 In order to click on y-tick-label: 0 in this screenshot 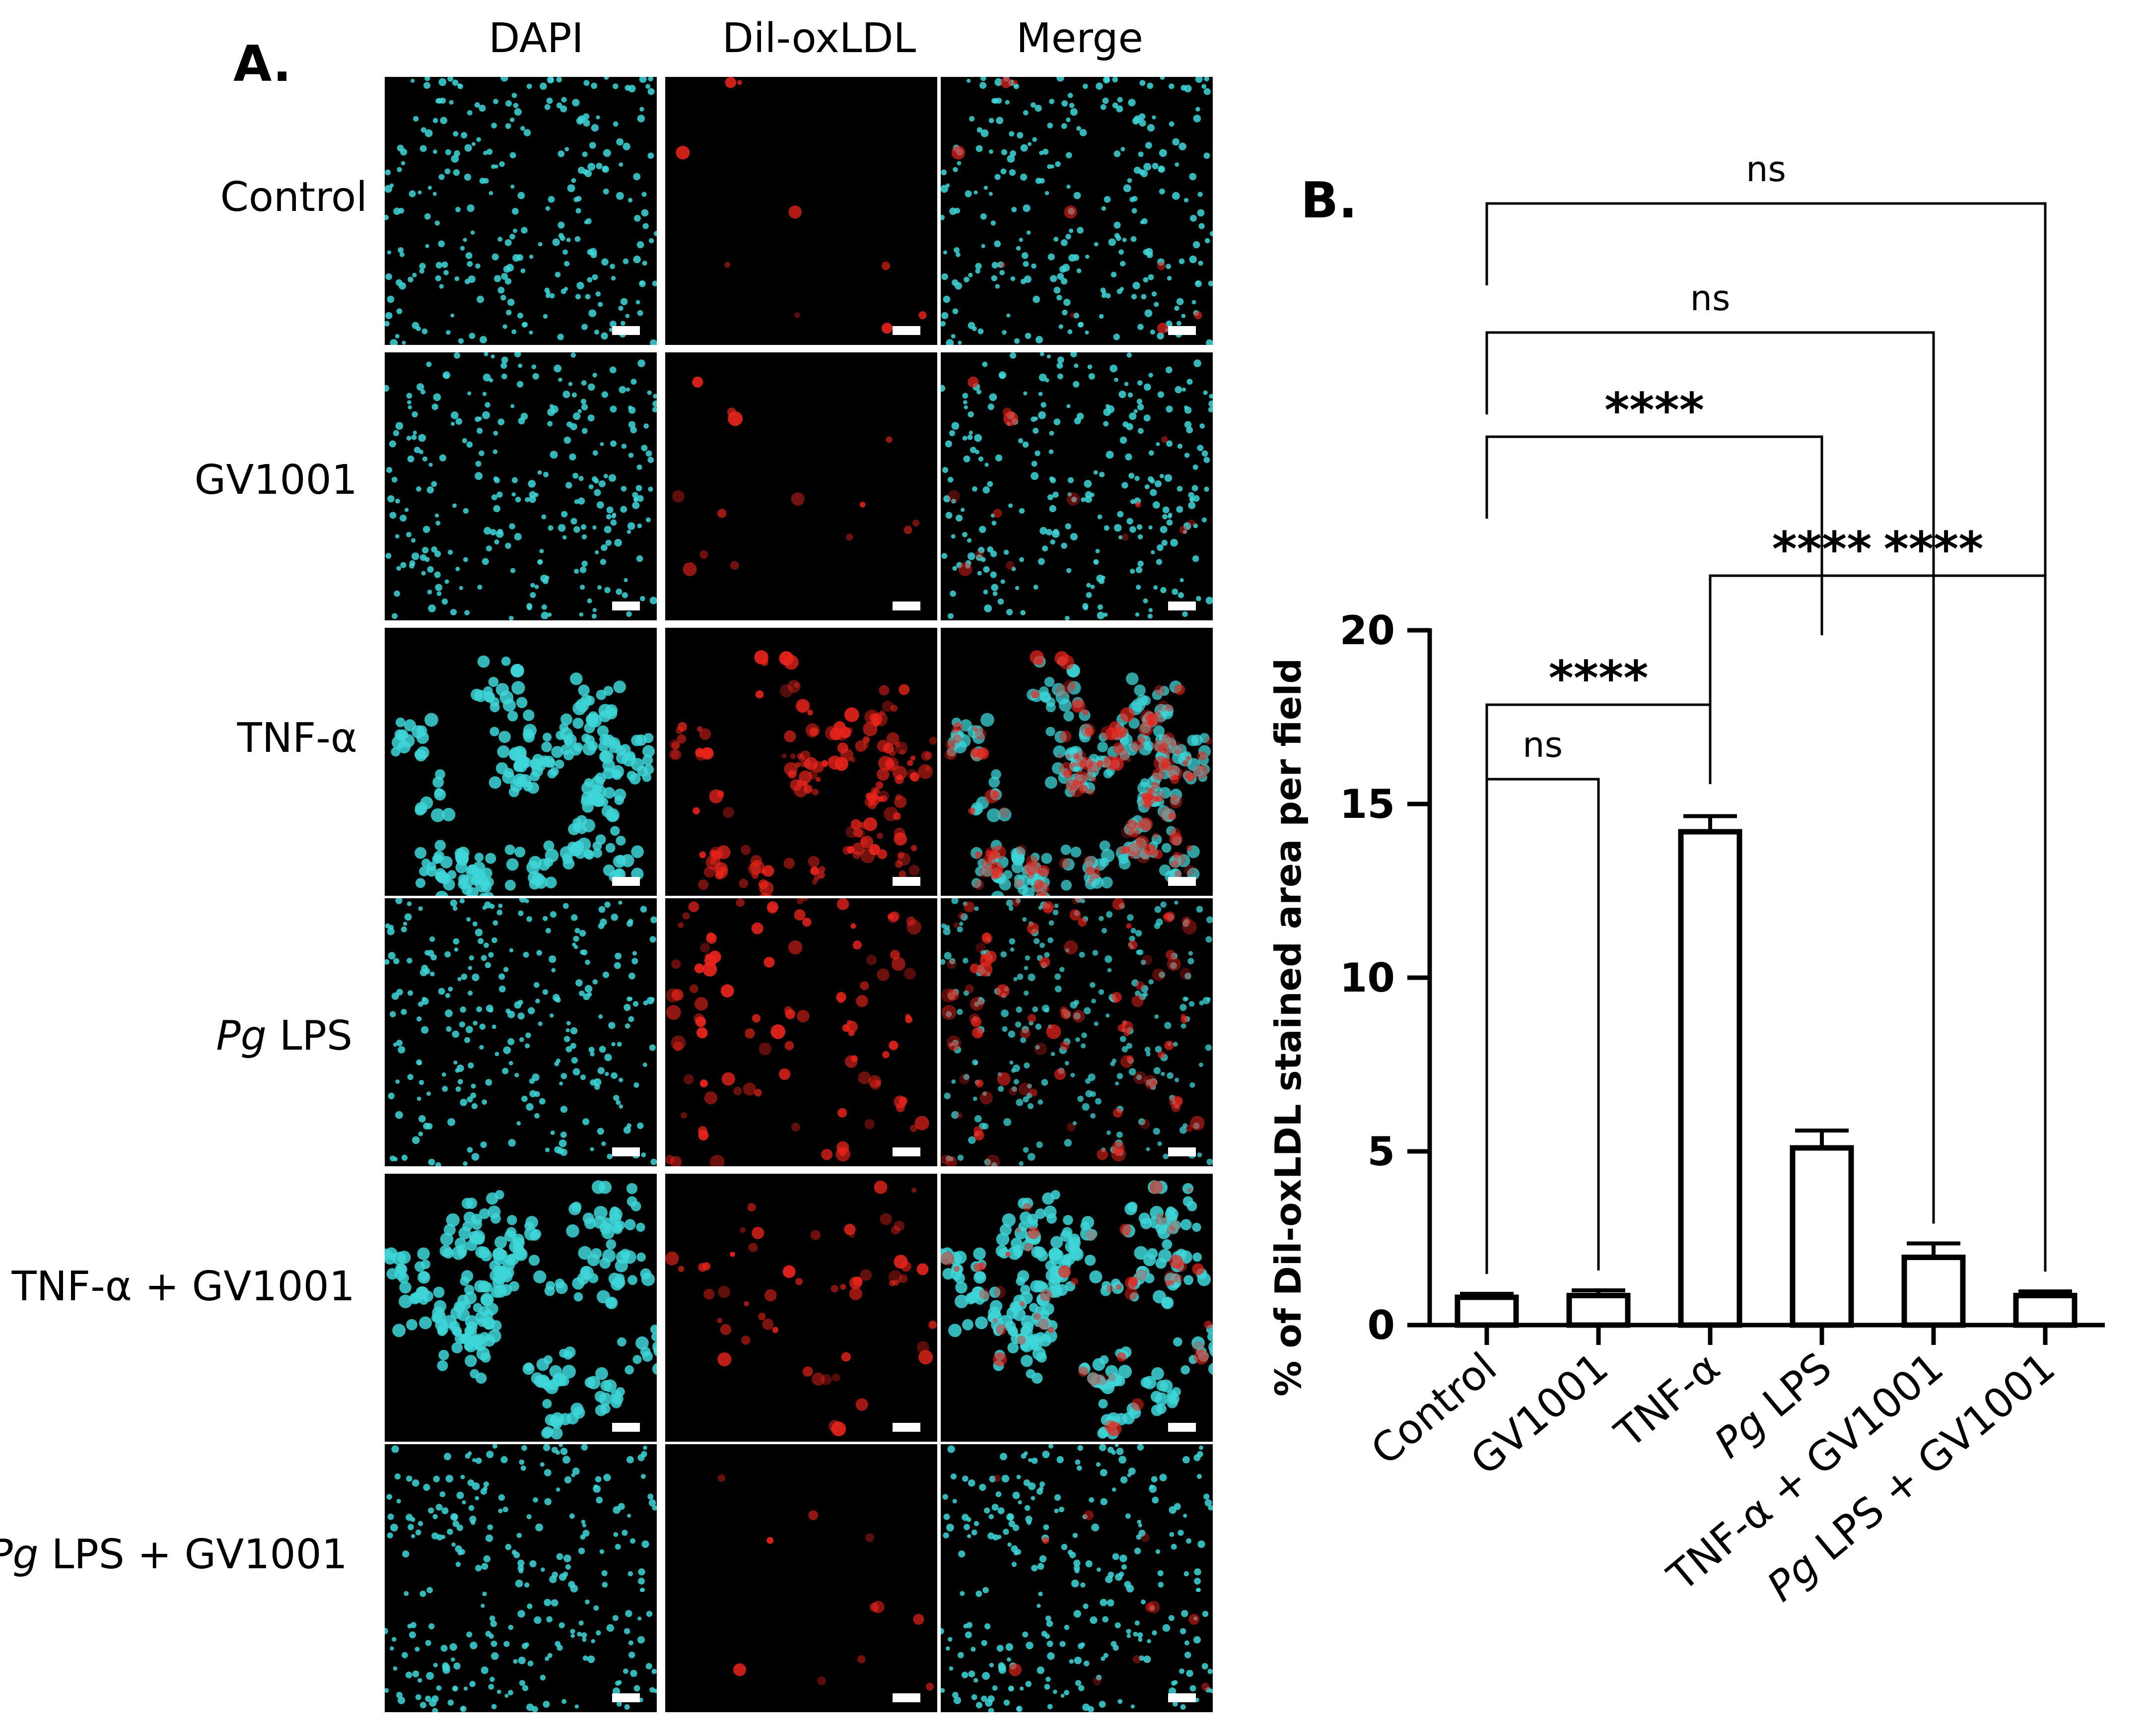, I will do `click(1381, 1325)`.